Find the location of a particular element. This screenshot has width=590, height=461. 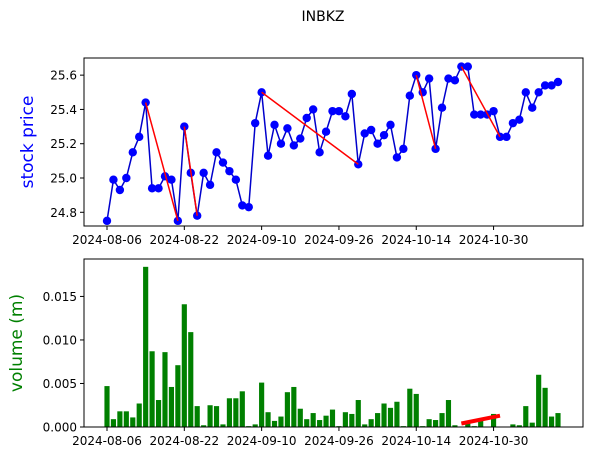

y-tick-label: 25.6 is located at coordinates (63, 76).